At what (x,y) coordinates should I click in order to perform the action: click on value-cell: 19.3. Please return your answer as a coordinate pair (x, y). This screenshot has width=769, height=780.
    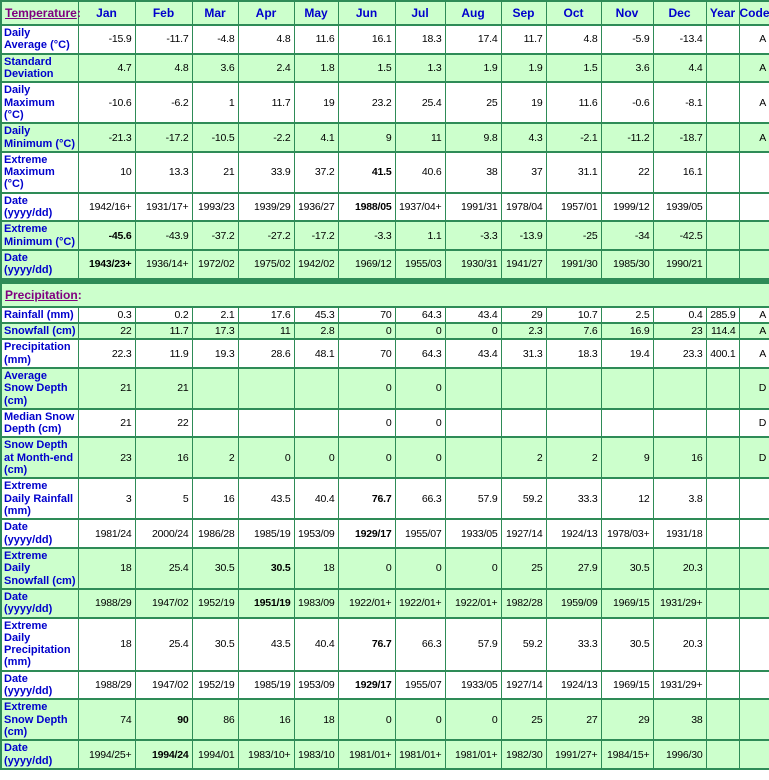
    Looking at the image, I should click on (215, 353).